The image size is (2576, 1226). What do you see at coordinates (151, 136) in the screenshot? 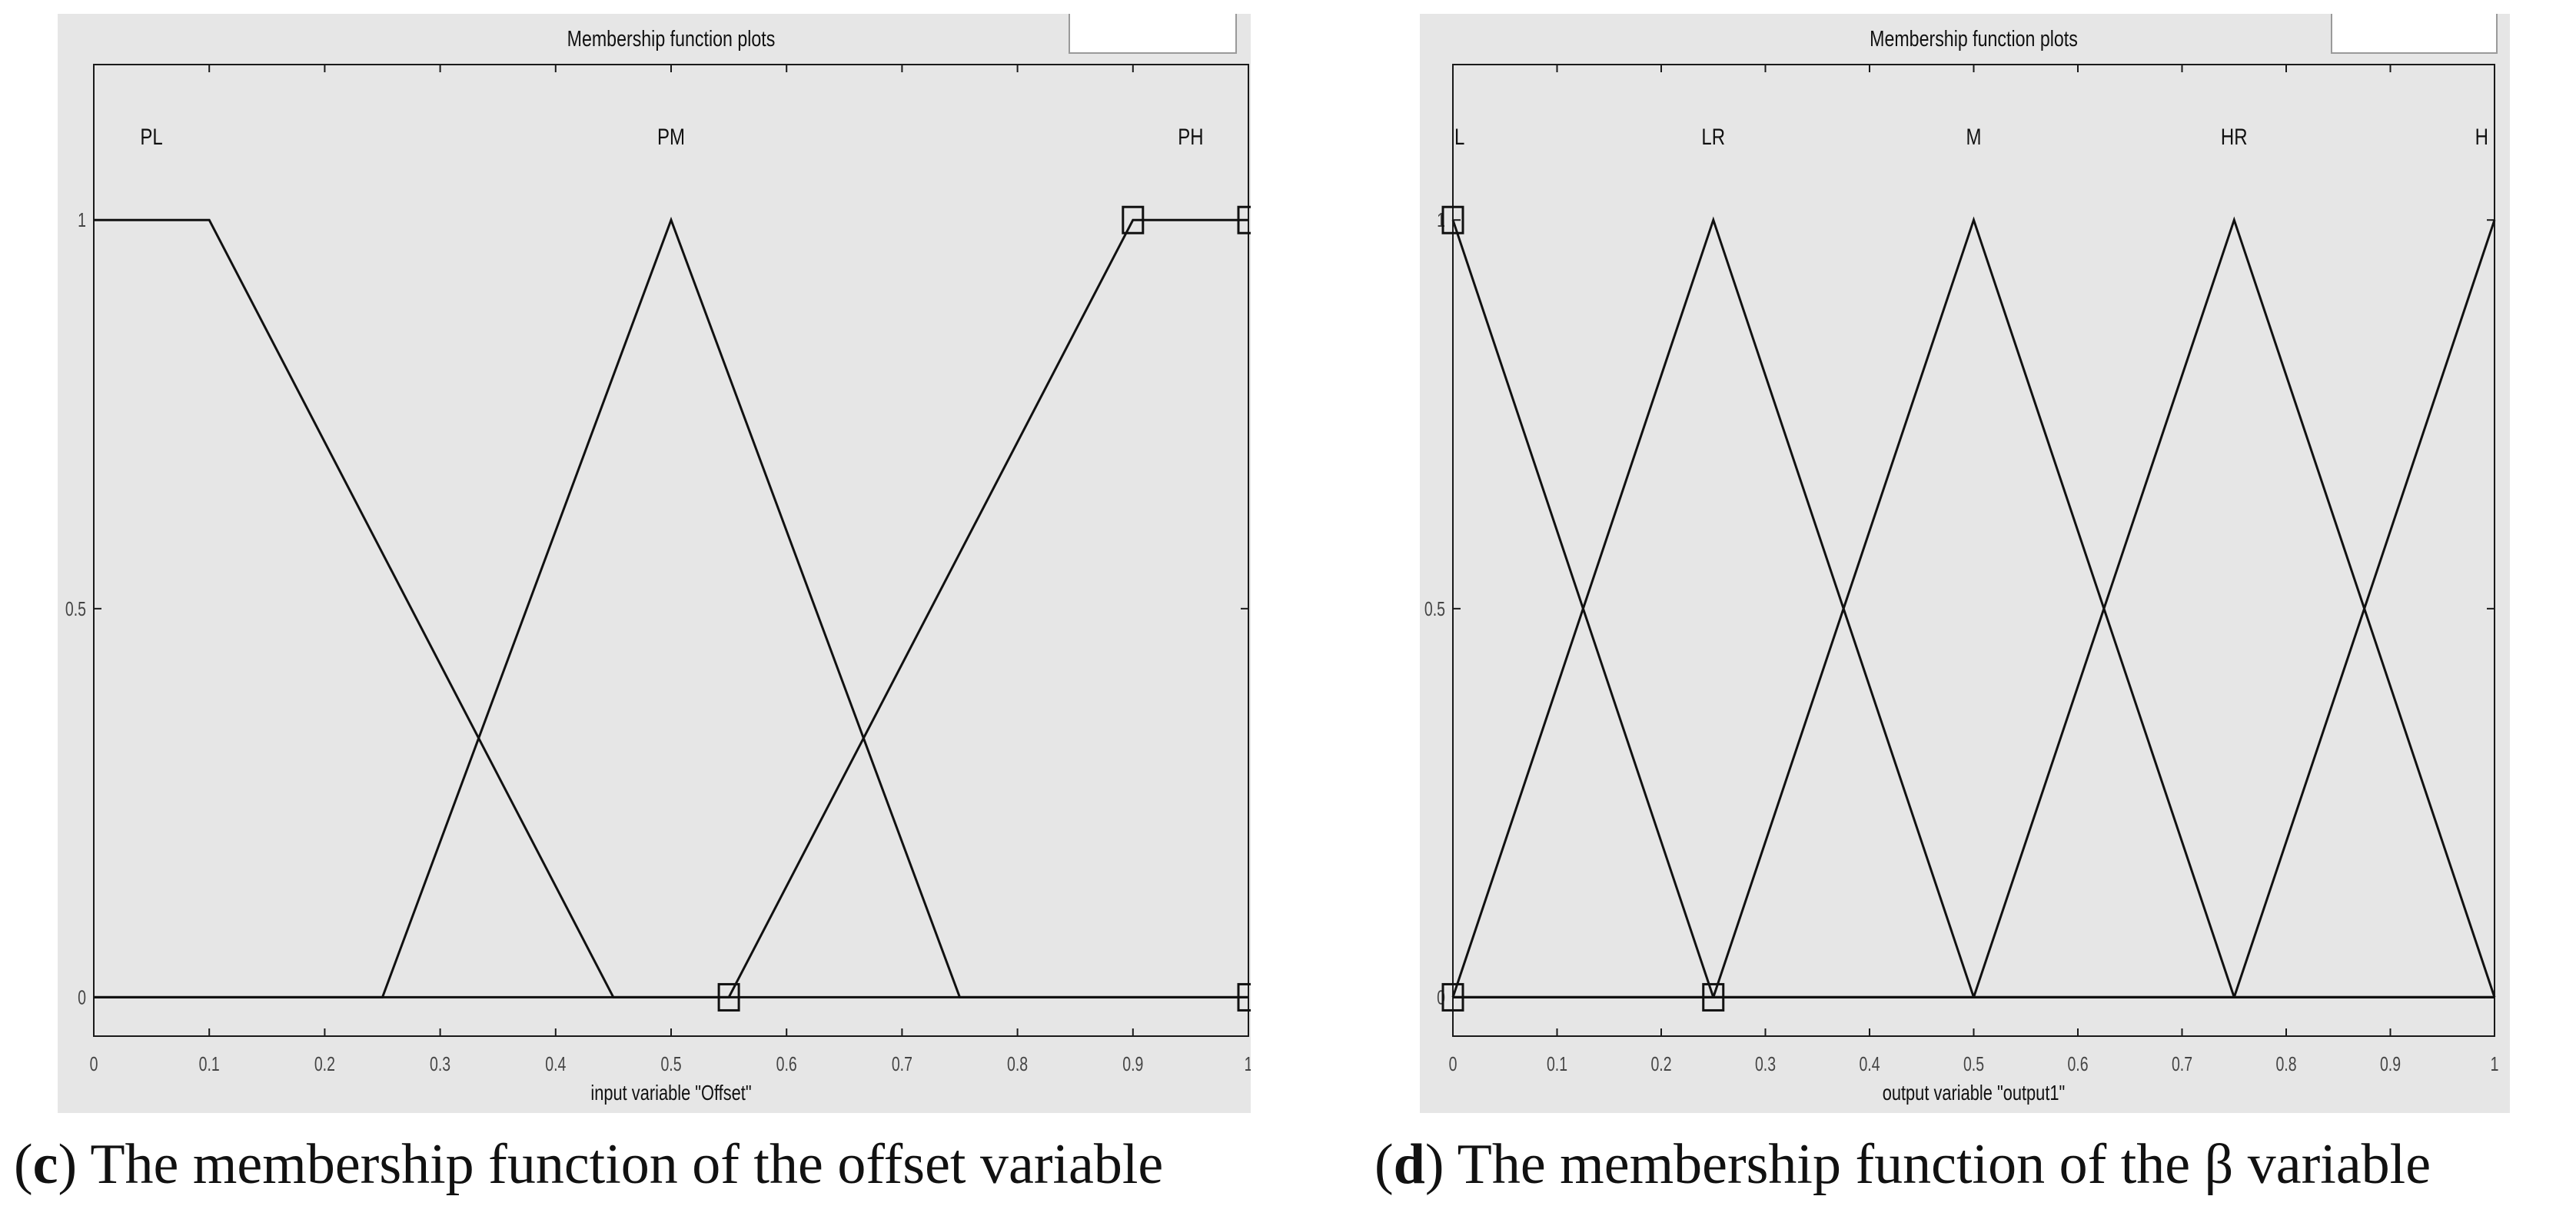
I see `series-label-pl: PL` at bounding box center [151, 136].